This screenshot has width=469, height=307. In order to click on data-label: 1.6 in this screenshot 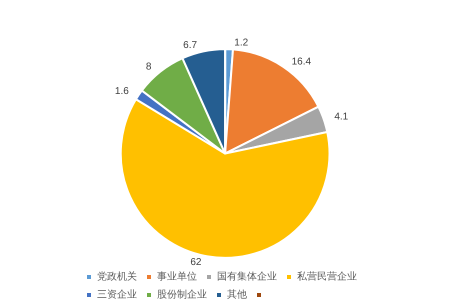, I will do `click(122, 91)`.